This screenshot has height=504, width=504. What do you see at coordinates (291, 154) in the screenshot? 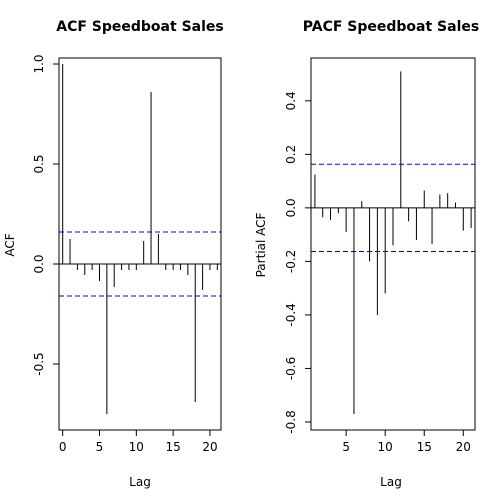
I see `pacf-ytick-label-5: 0.2` at bounding box center [291, 154].